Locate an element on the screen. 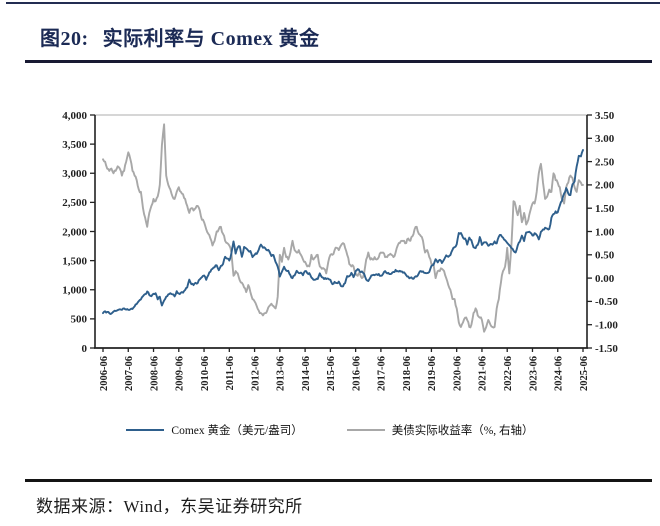 This screenshot has height=526, width=660. svg-text: 1,000 is located at coordinates (74, 291).